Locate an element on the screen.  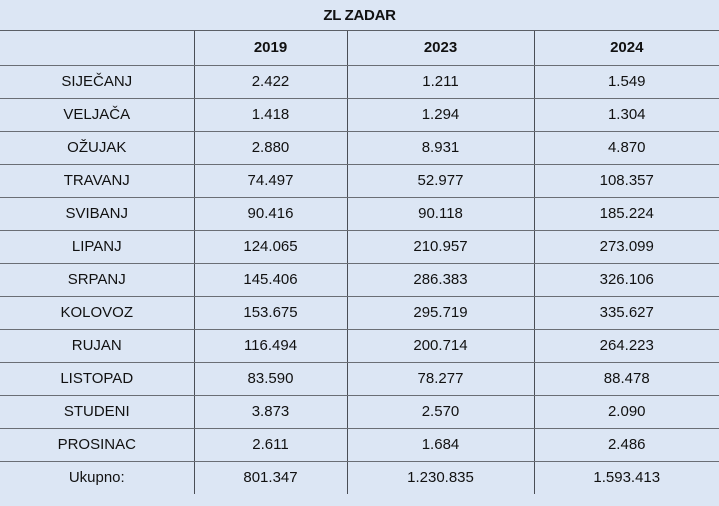
value-cell-2019: 3.873 is located at coordinates (271, 412).